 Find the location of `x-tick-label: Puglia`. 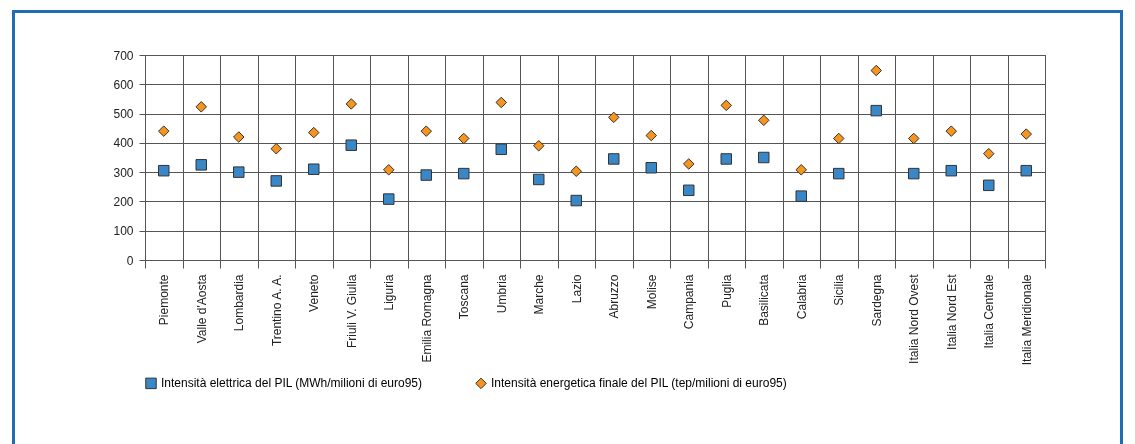

x-tick-label: Puglia is located at coordinates (726, 291).